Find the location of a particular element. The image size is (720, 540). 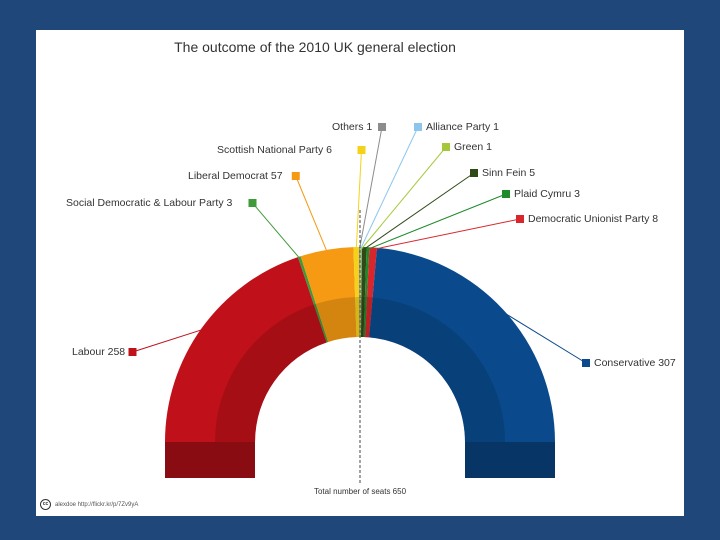

legend-swatch-sinn-fein is located at coordinates (474, 173).